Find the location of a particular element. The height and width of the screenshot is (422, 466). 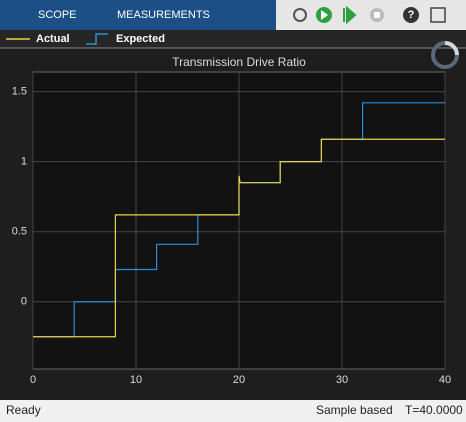

status-mode: Sample based is located at coordinates (354, 410).